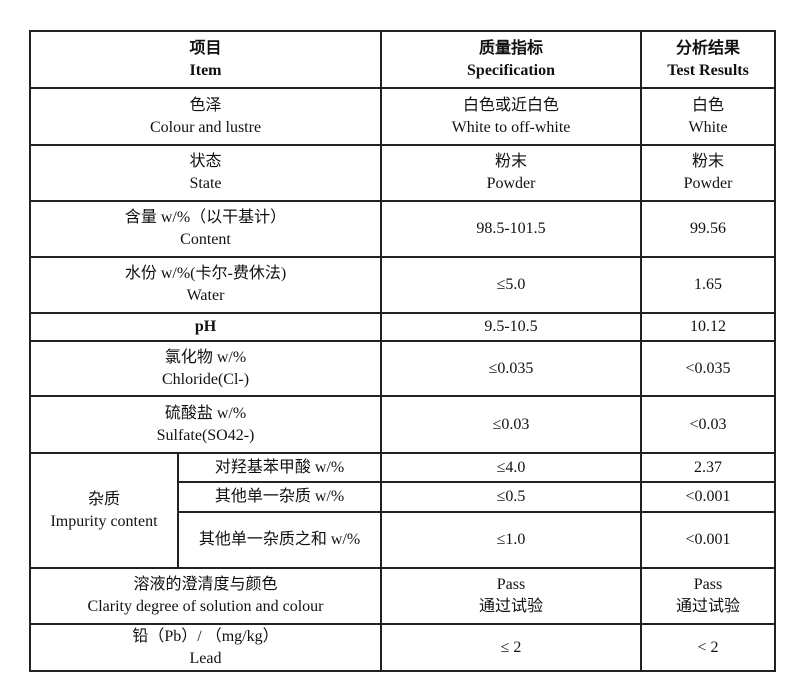  What do you see at coordinates (708, 327) in the screenshot?
I see `result-cell: 10.12` at bounding box center [708, 327].